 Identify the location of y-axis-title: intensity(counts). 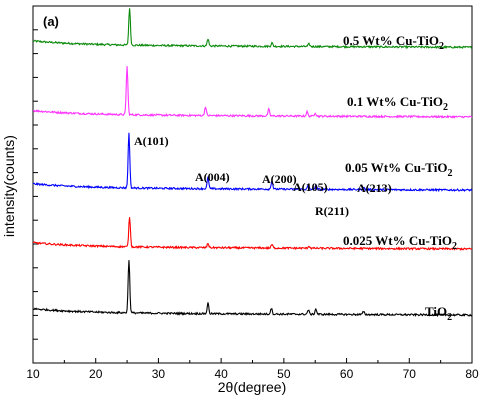
(9, 186).